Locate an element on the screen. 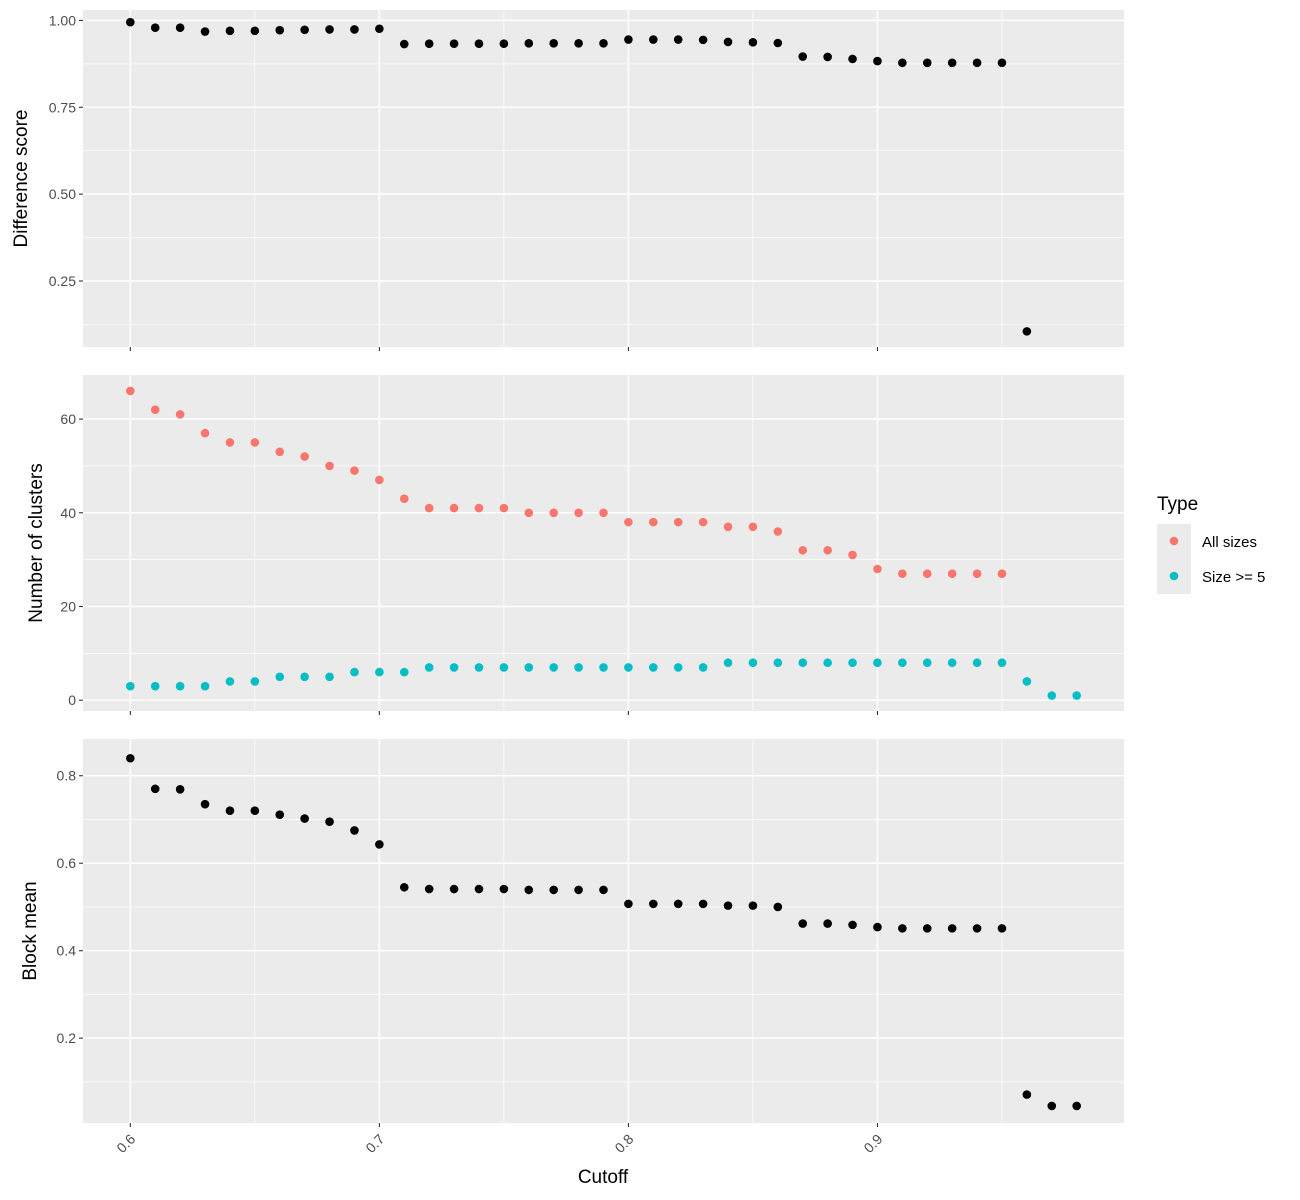  x-axis-title: Cutoff is located at coordinates (603, 1177).